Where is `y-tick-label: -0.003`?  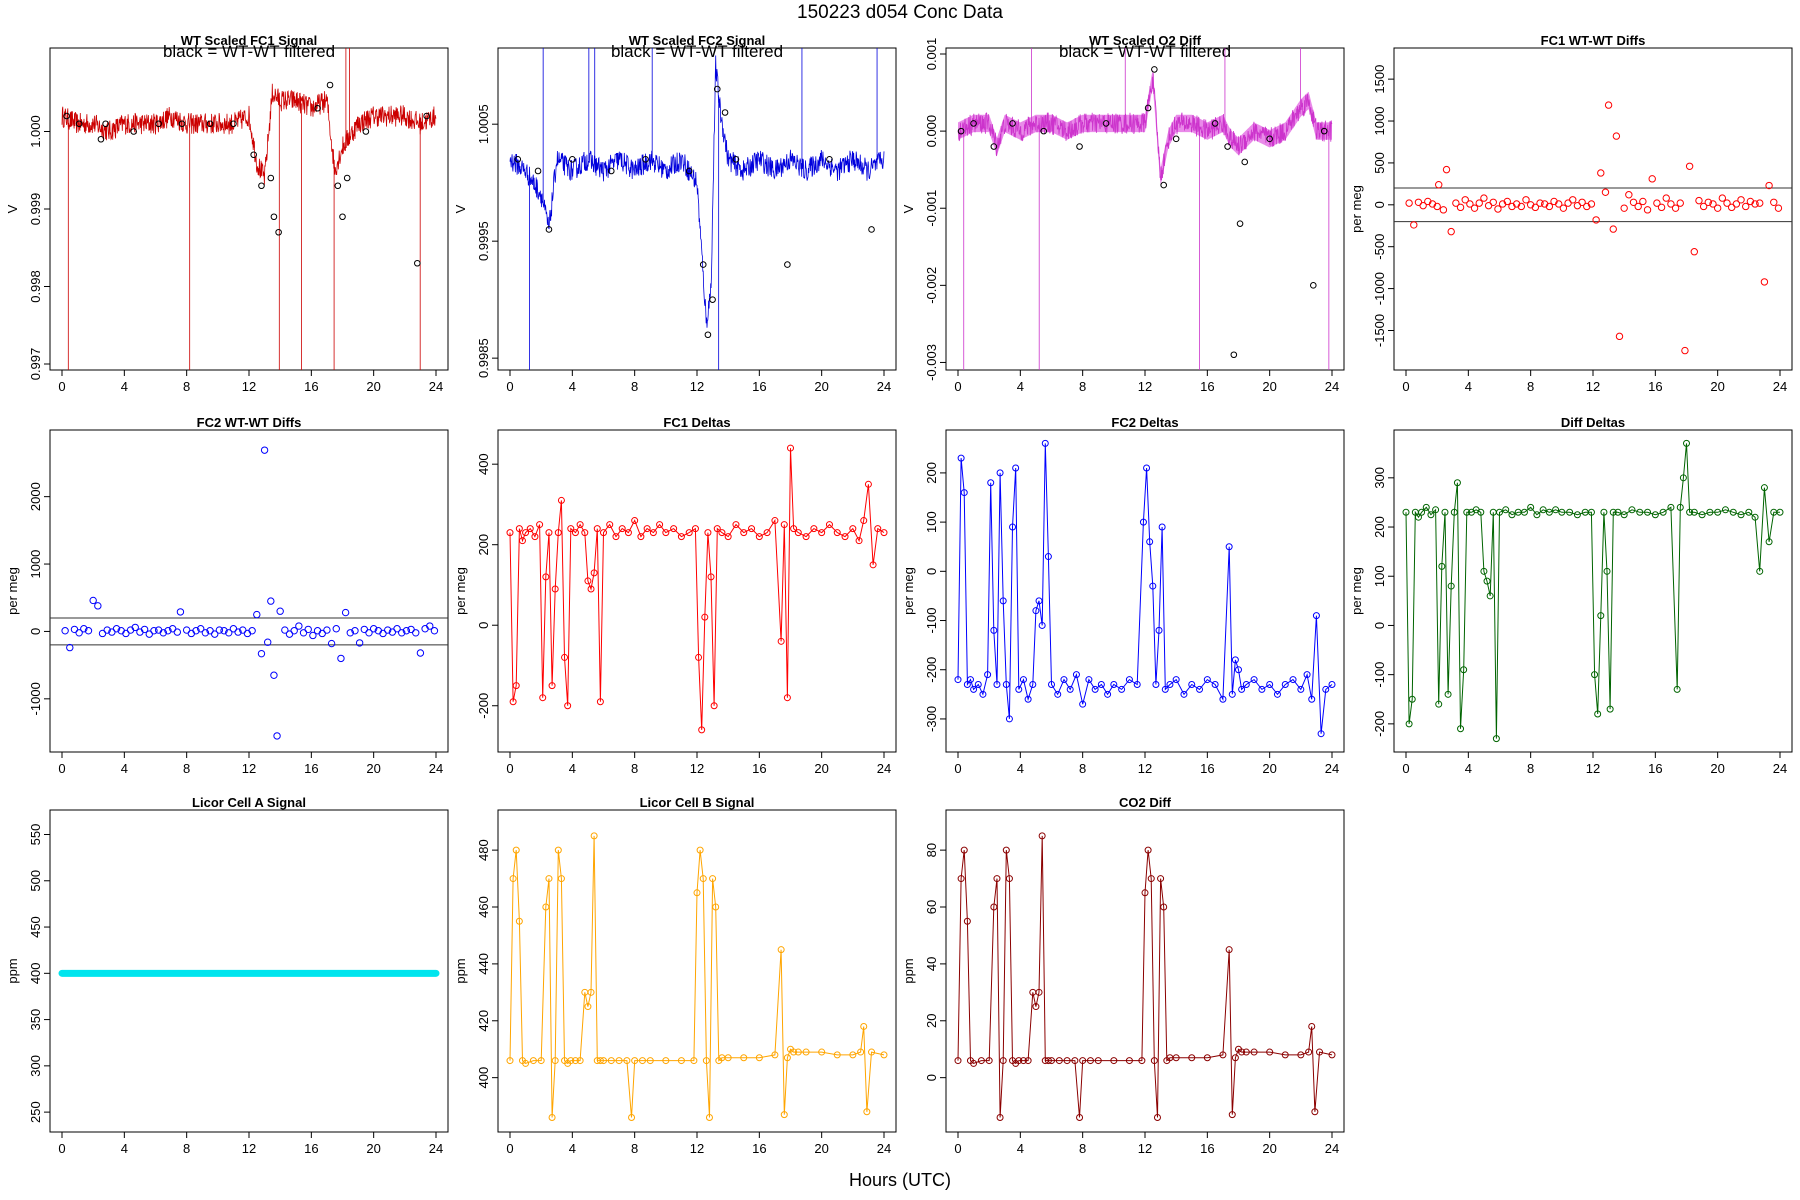
y-tick-label: -0.003 is located at coordinates (931, 362).